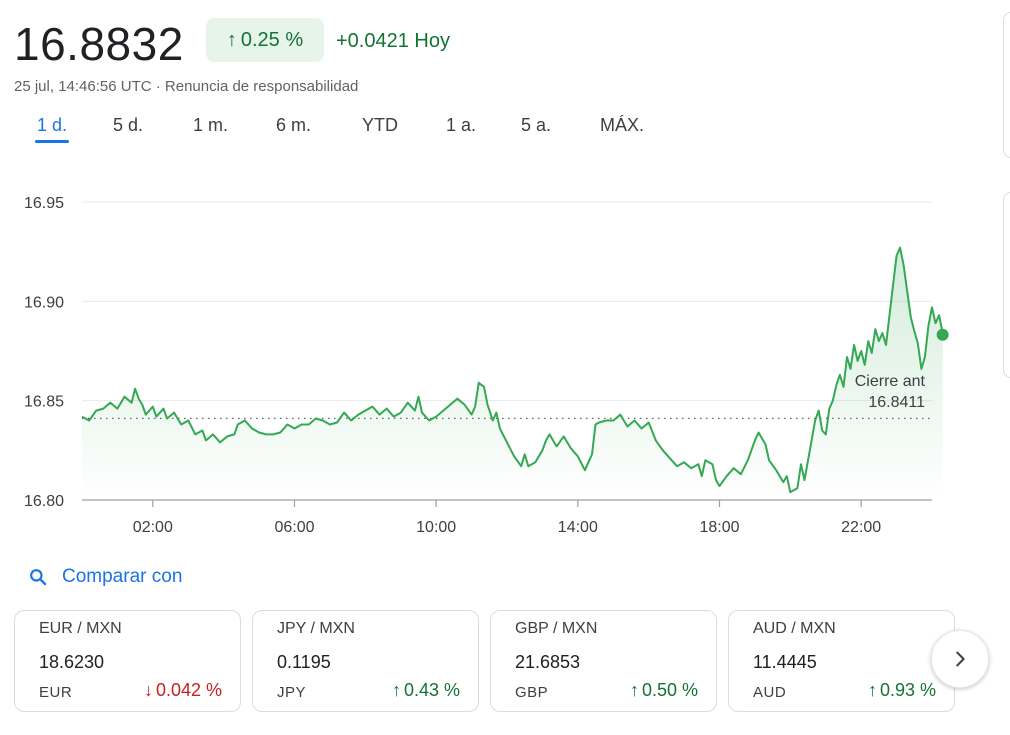 Image resolution: width=1010 pixels, height=735 pixels. Describe the element at coordinates (536, 125) in the screenshot. I see `tab-5-years: 5 a.` at that location.